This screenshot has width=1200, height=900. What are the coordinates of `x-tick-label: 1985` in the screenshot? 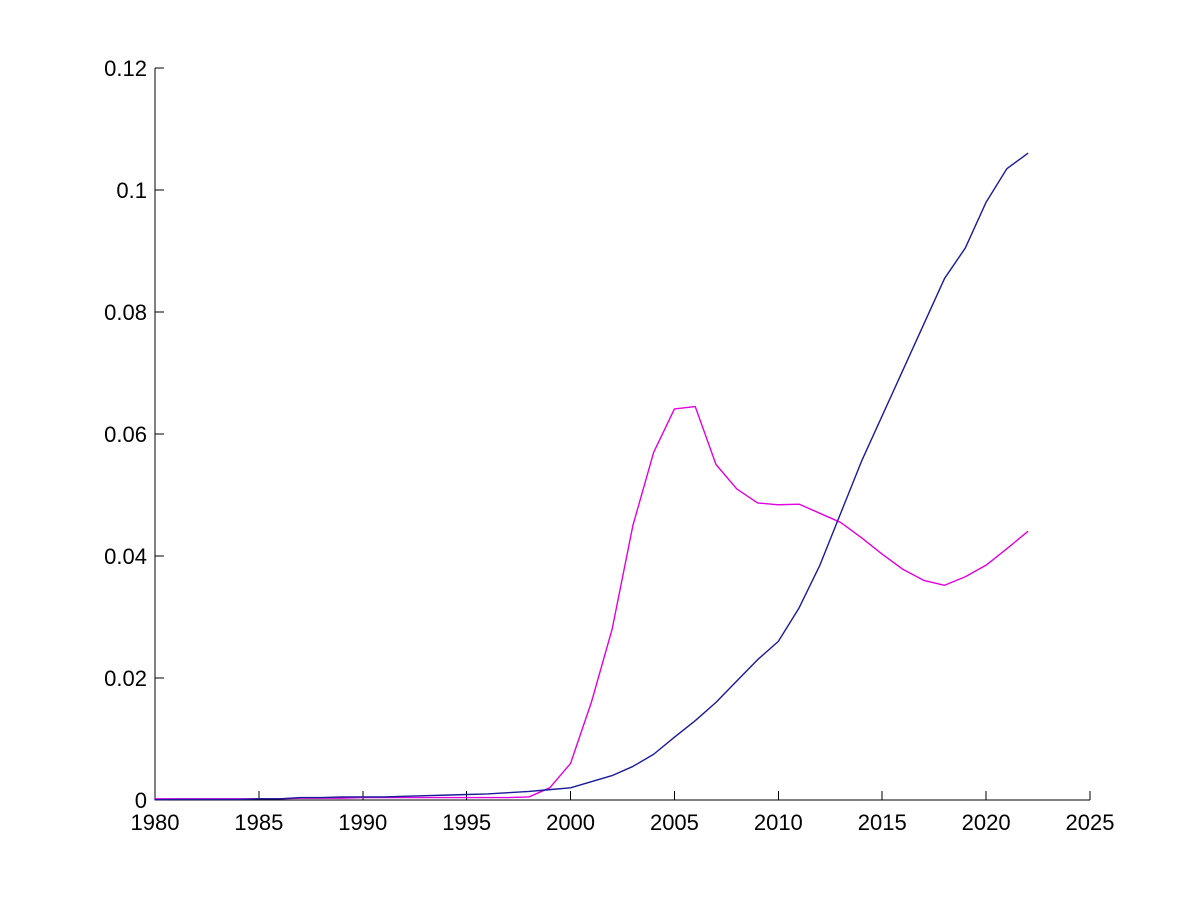 It's located at (258, 822).